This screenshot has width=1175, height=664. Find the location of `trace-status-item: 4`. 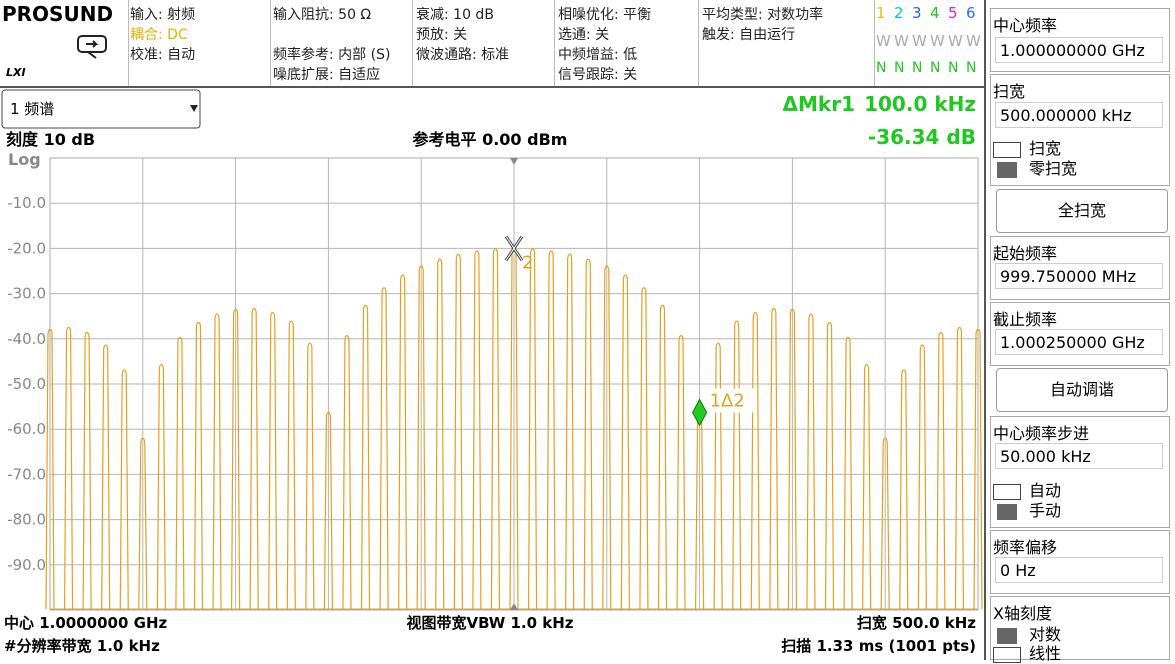

trace-status-item: 4 is located at coordinates (935, 13).